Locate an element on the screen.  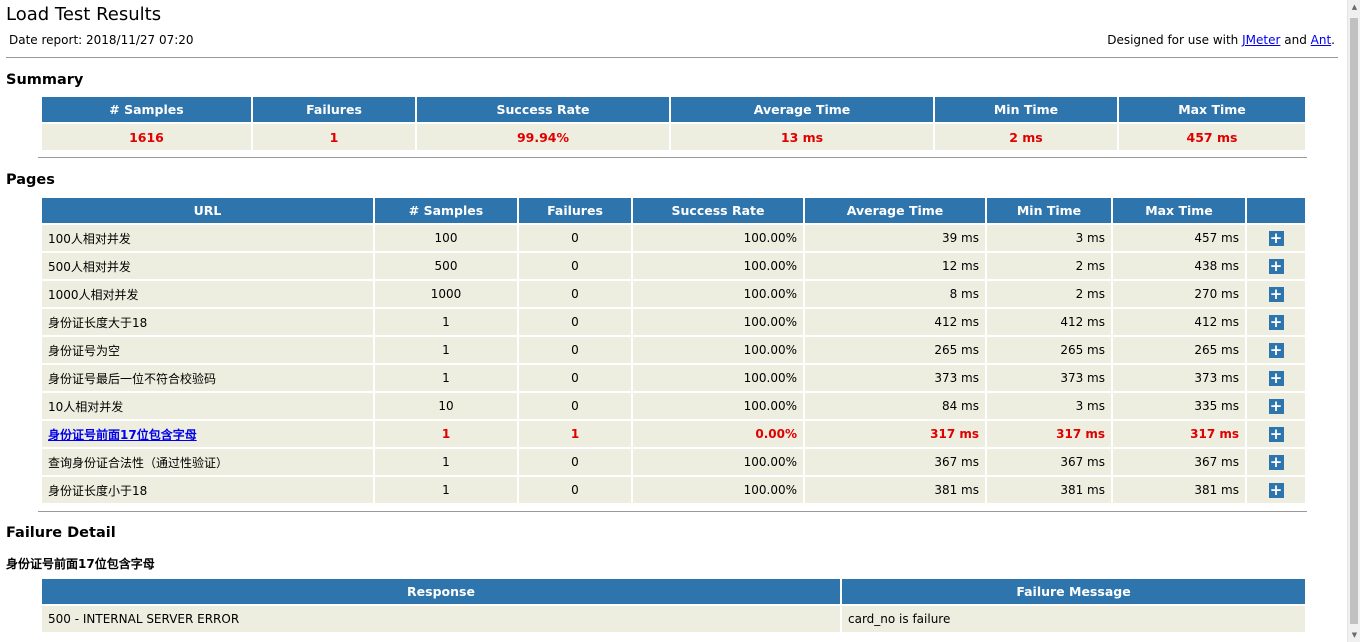
summary-max-time-value: 457 ms is located at coordinates (1212, 137).